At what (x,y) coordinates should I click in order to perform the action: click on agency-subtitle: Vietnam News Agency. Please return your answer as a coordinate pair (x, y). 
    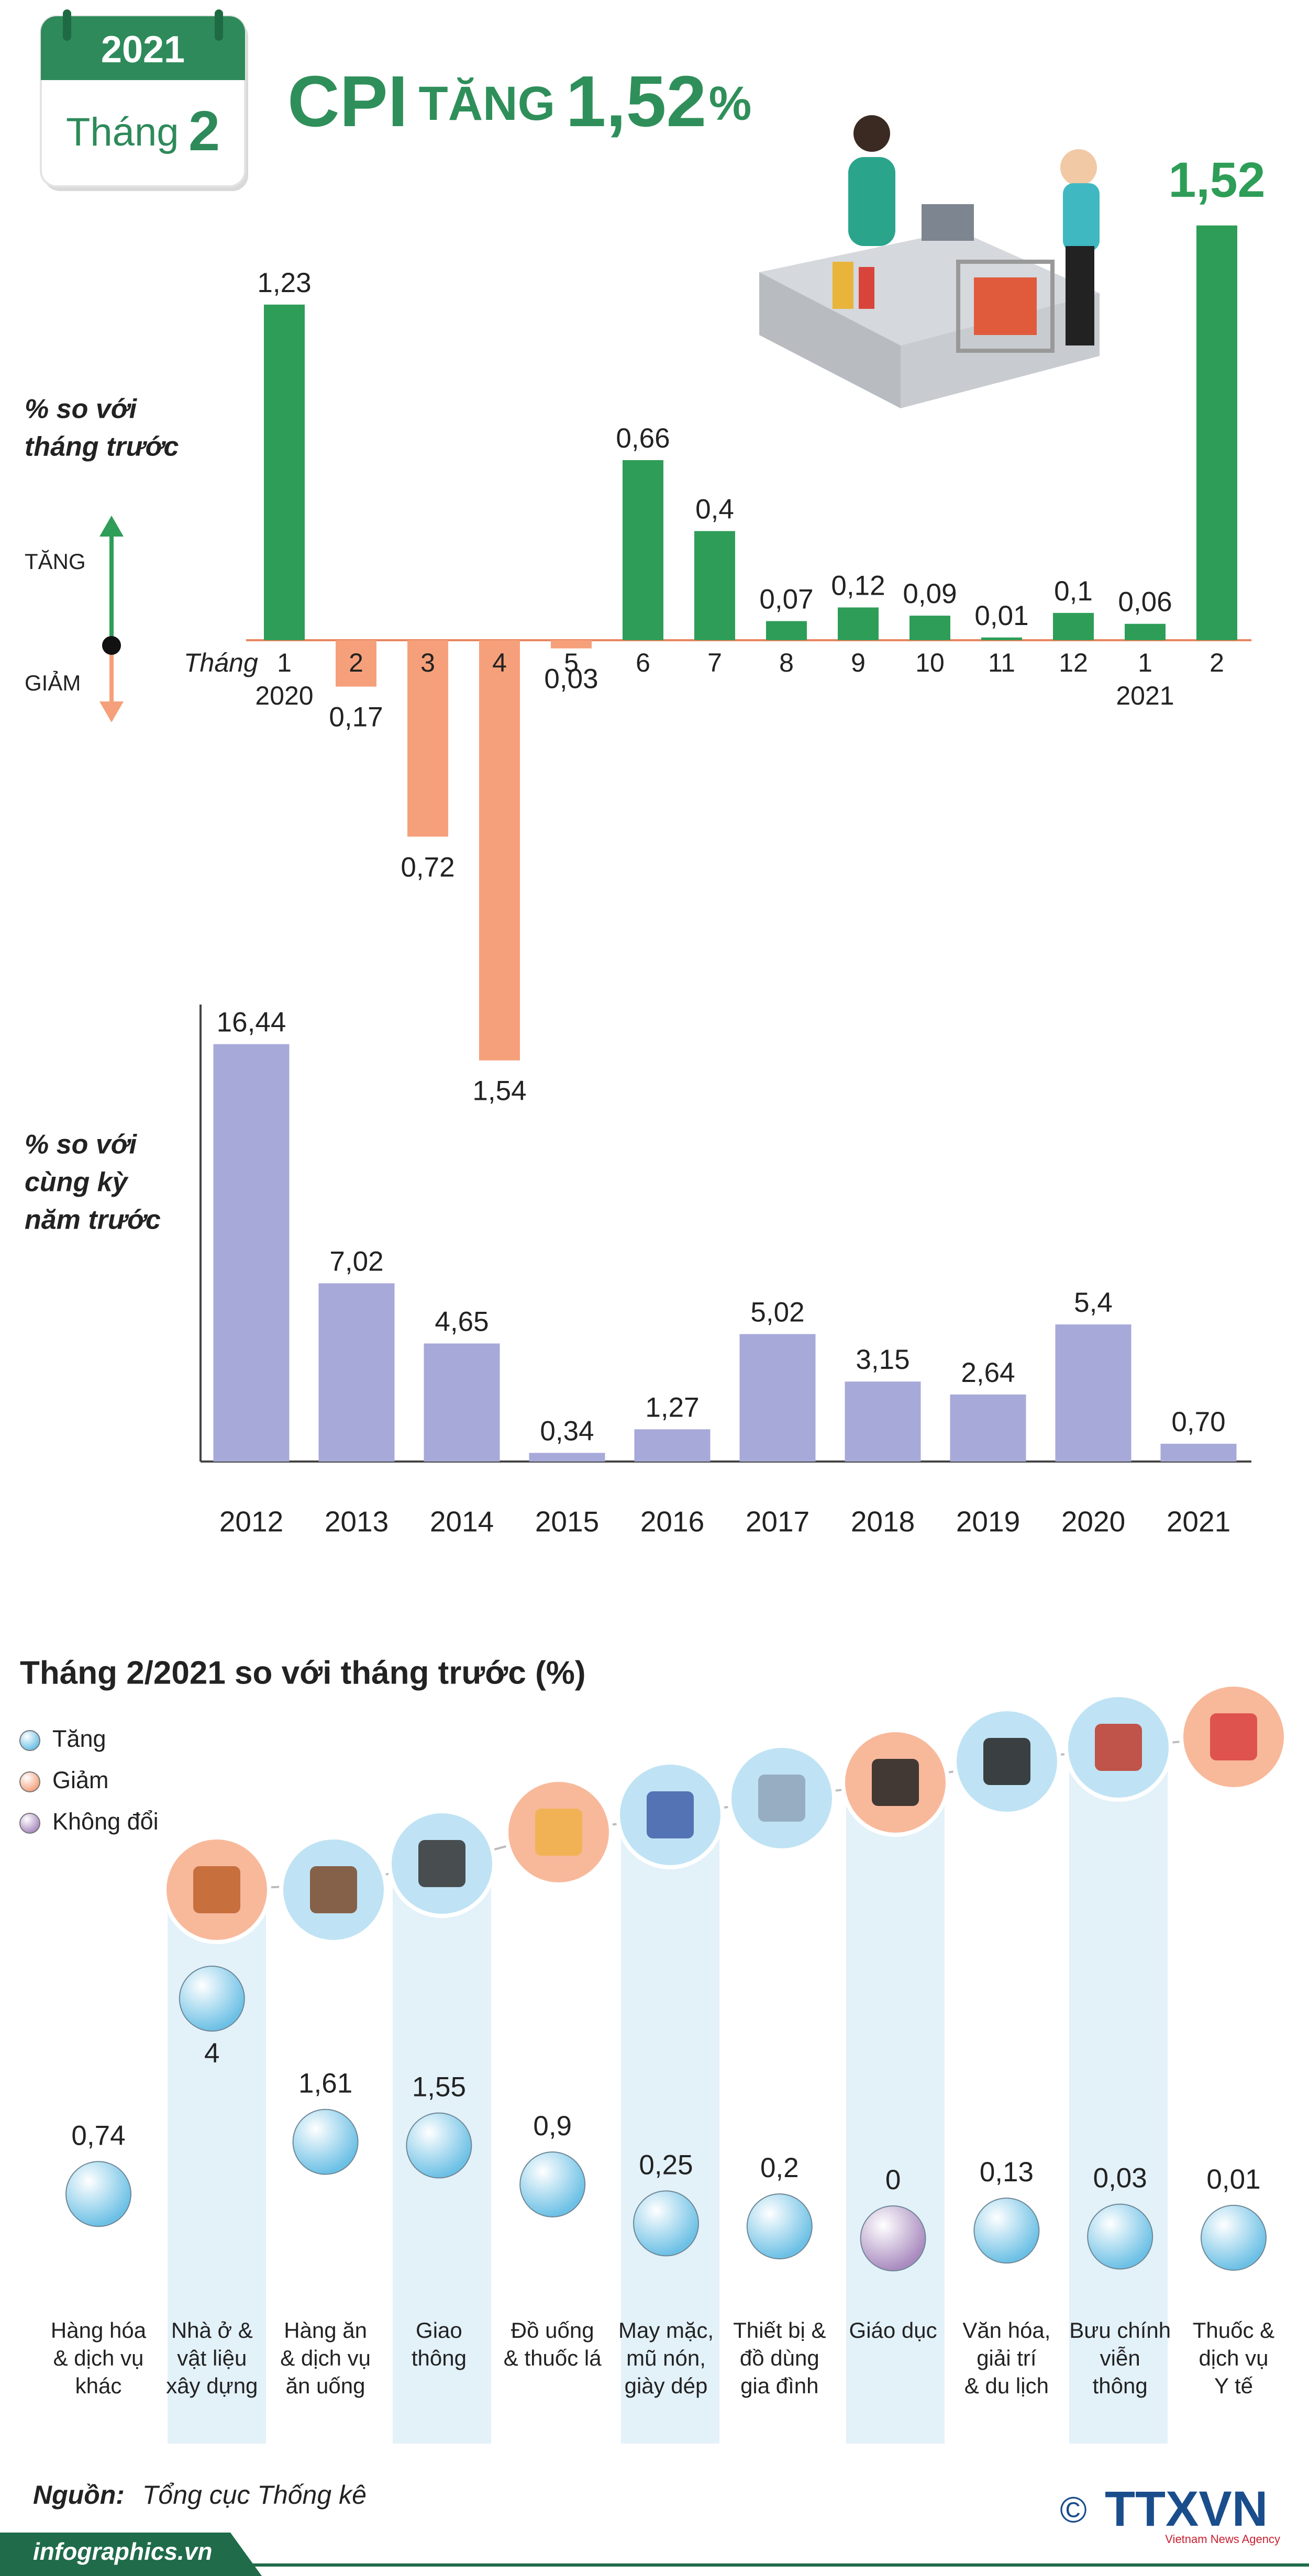
    Looking at the image, I should click on (1222, 2539).